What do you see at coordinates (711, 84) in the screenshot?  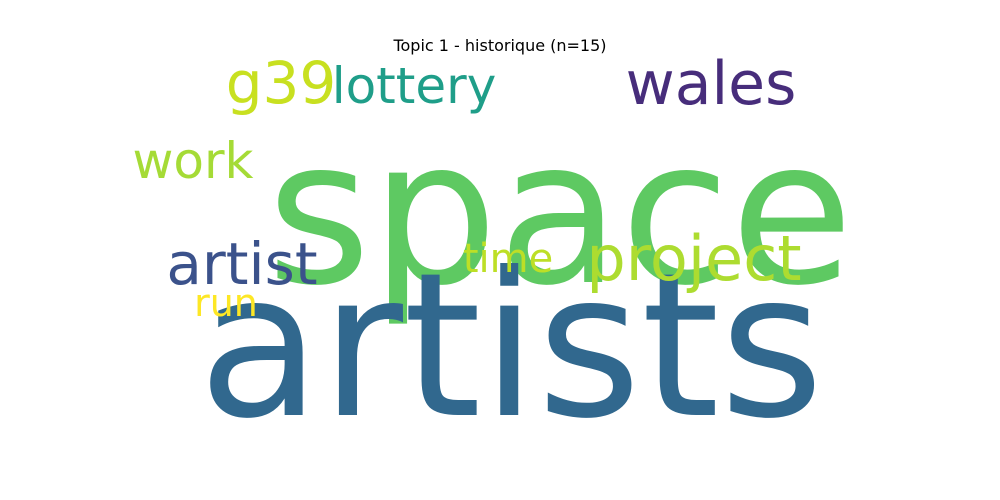 I see `word-wales: wales` at bounding box center [711, 84].